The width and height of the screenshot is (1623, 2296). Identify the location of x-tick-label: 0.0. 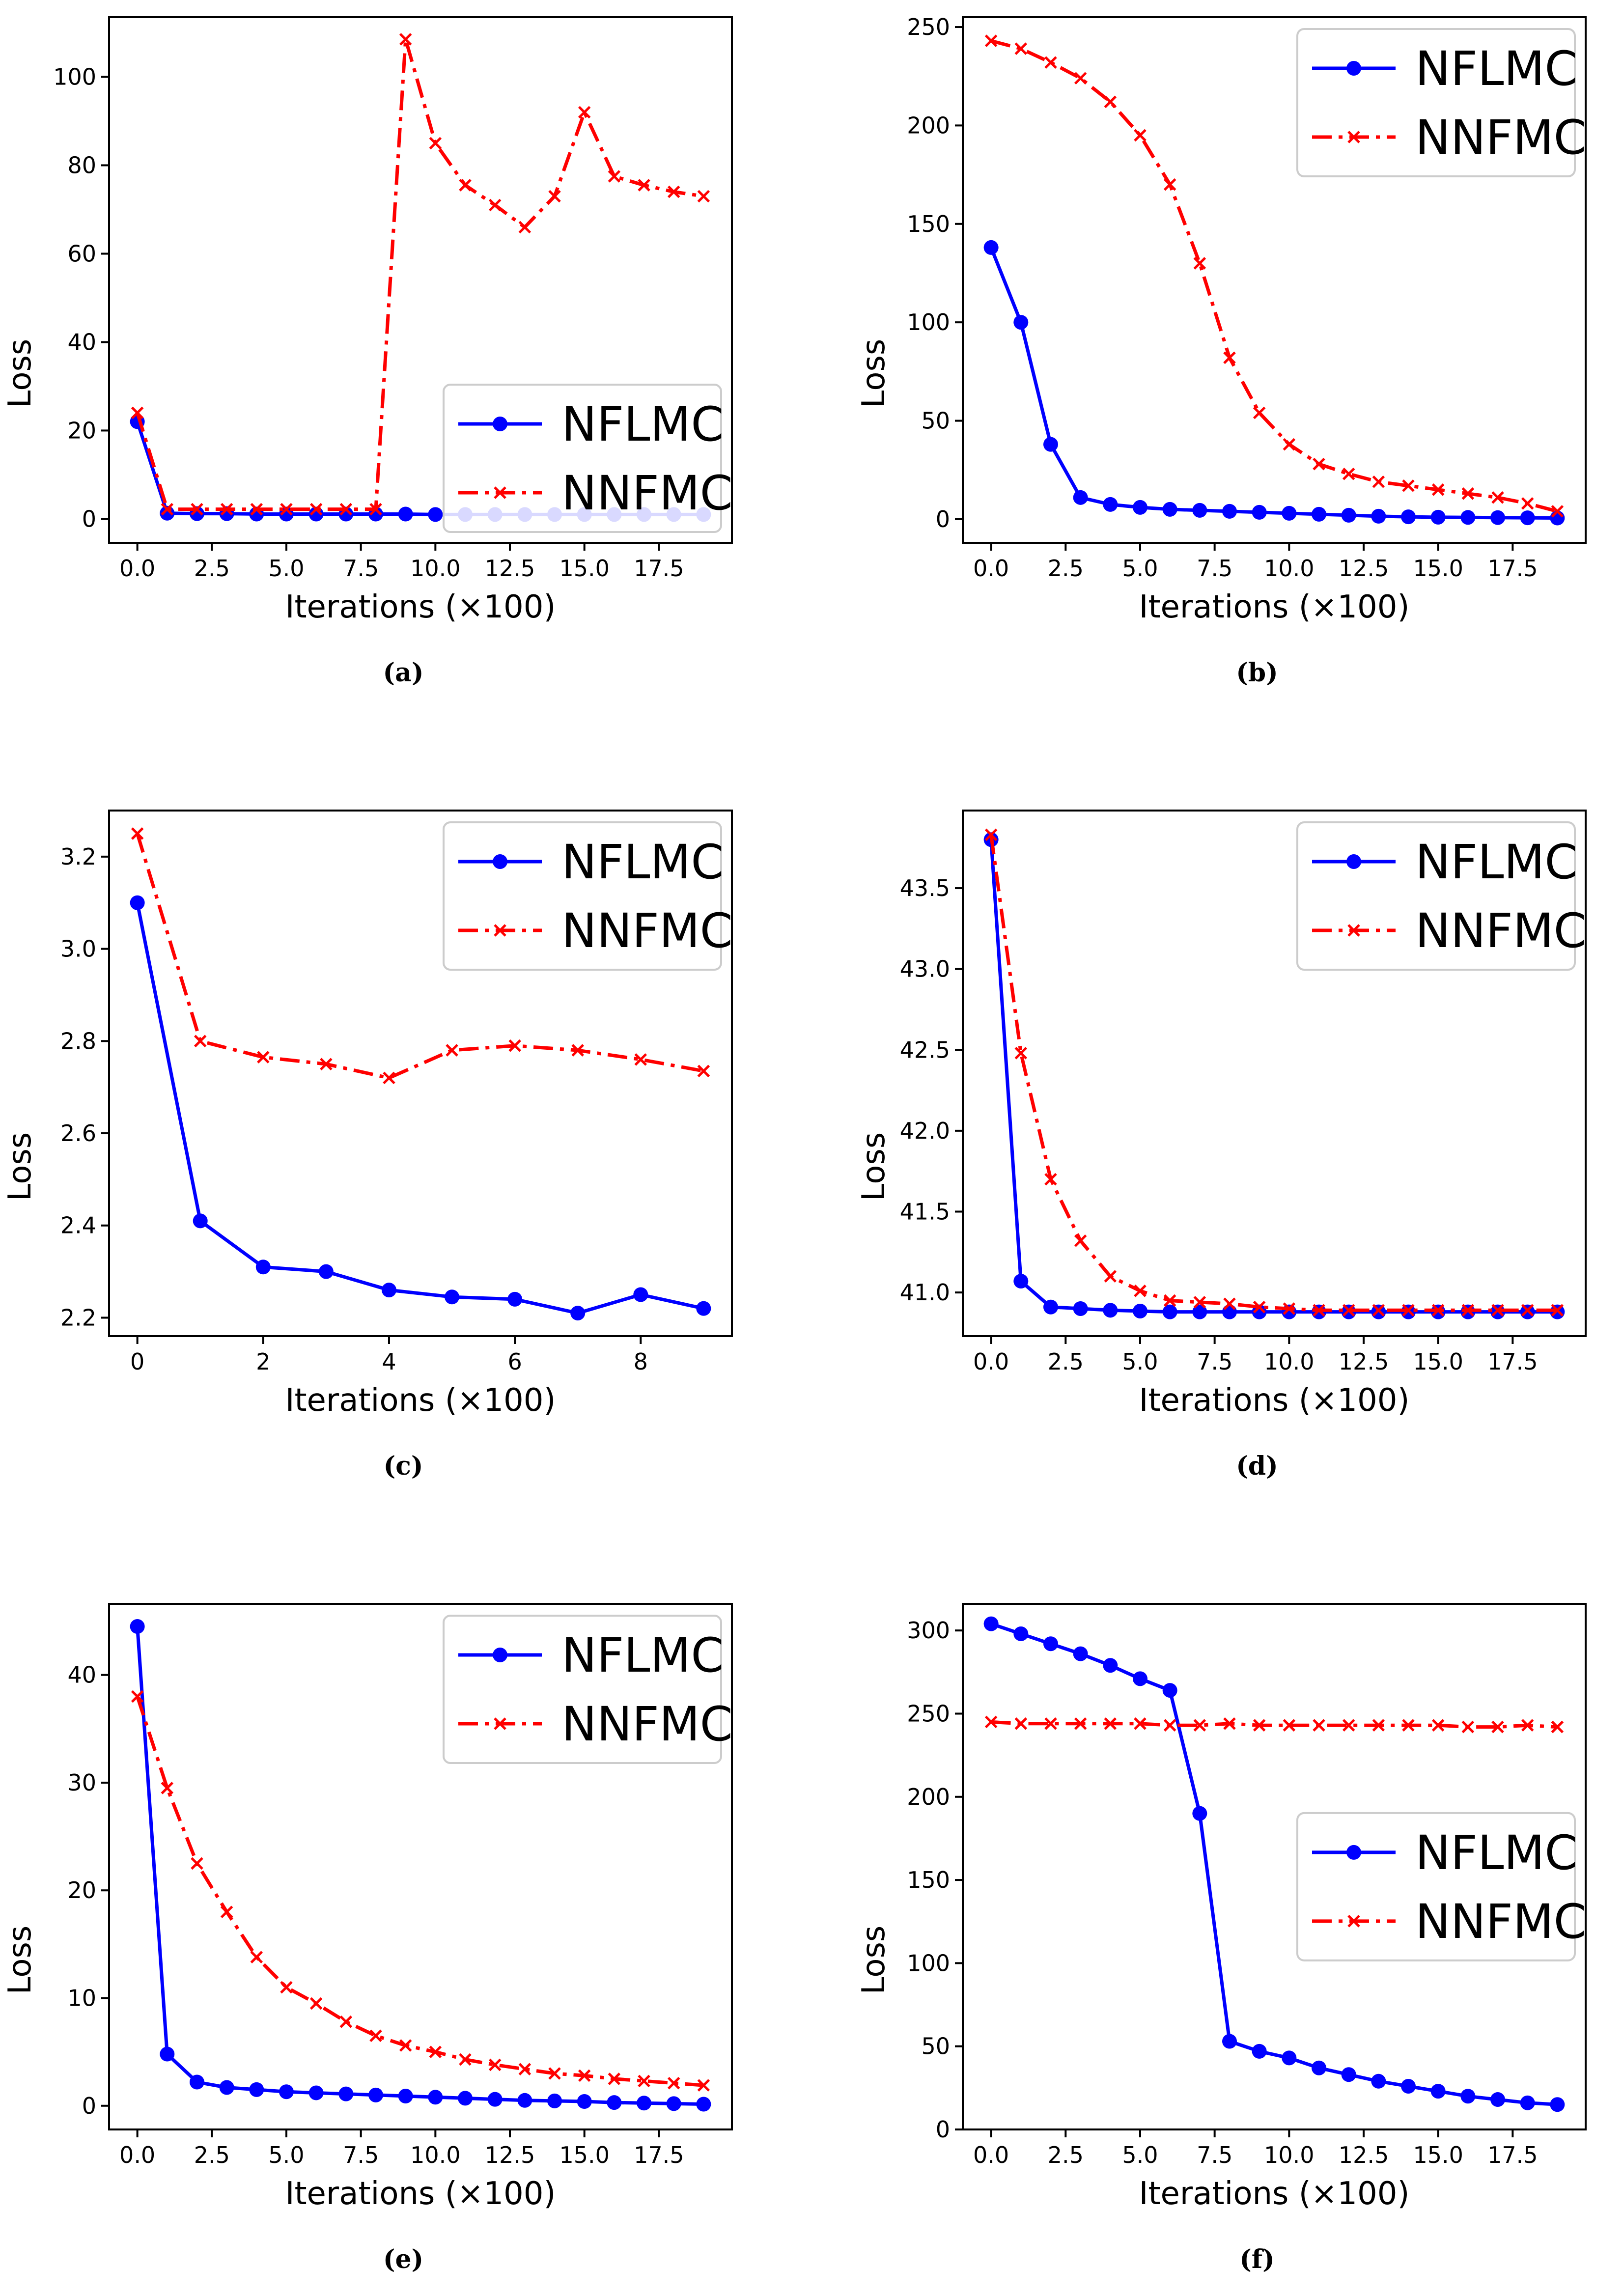
(137, 568).